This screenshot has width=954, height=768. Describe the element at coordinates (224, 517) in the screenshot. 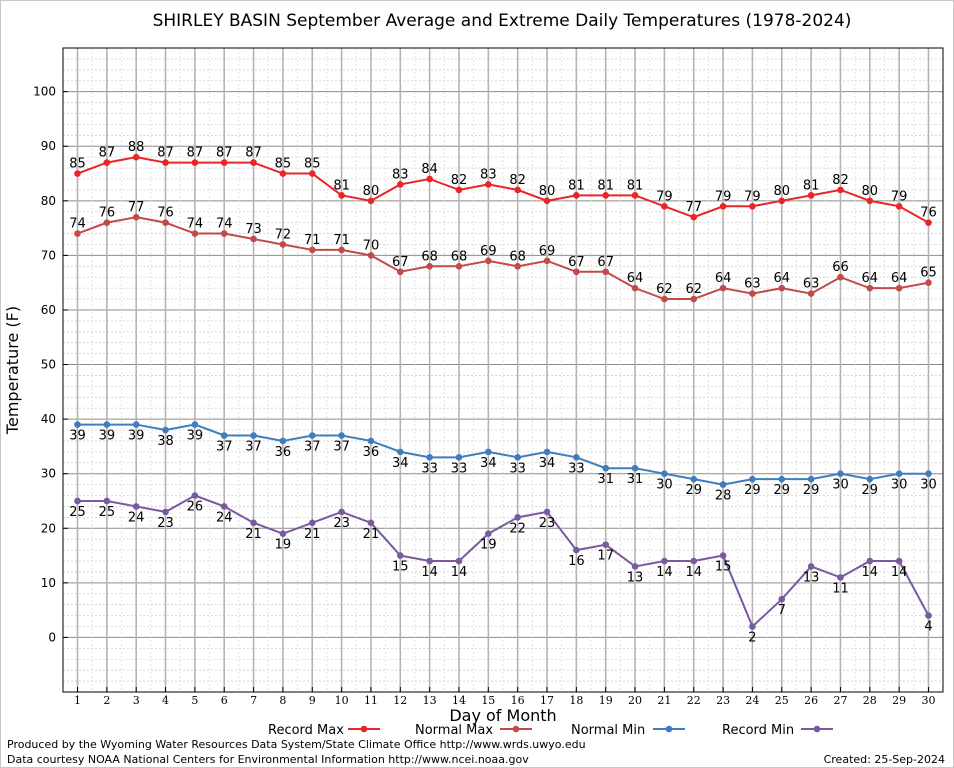

I see `data-label: 24` at that location.